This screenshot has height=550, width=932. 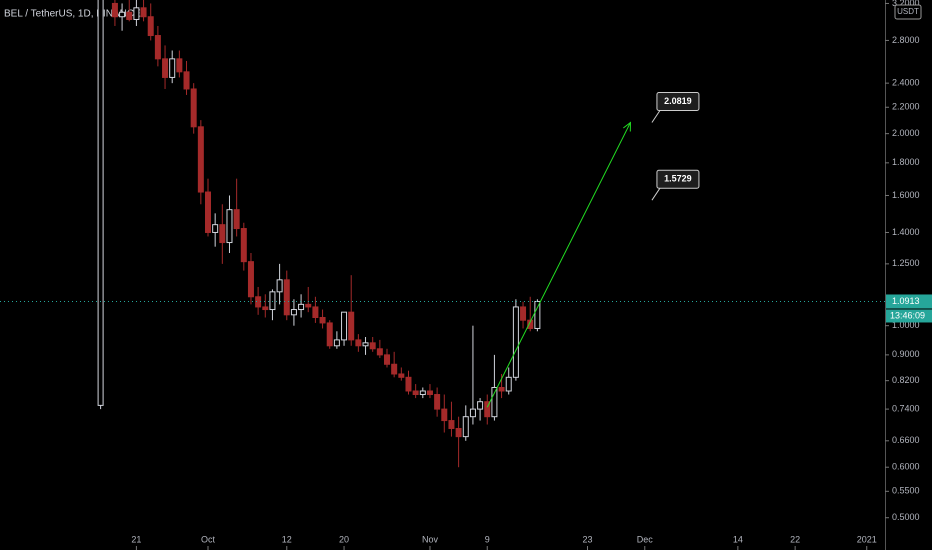 What do you see at coordinates (906, 517) in the screenshot?
I see `y-tick-label: 0.5000` at bounding box center [906, 517].